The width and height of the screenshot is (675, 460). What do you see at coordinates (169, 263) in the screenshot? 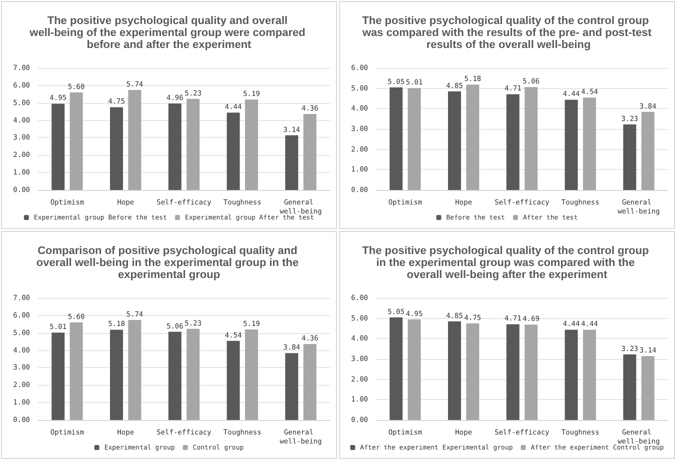
I see `chart-title: Comparison of positive psychological quality and overall well-being in the experimental group in the experimental group` at bounding box center [169, 263].